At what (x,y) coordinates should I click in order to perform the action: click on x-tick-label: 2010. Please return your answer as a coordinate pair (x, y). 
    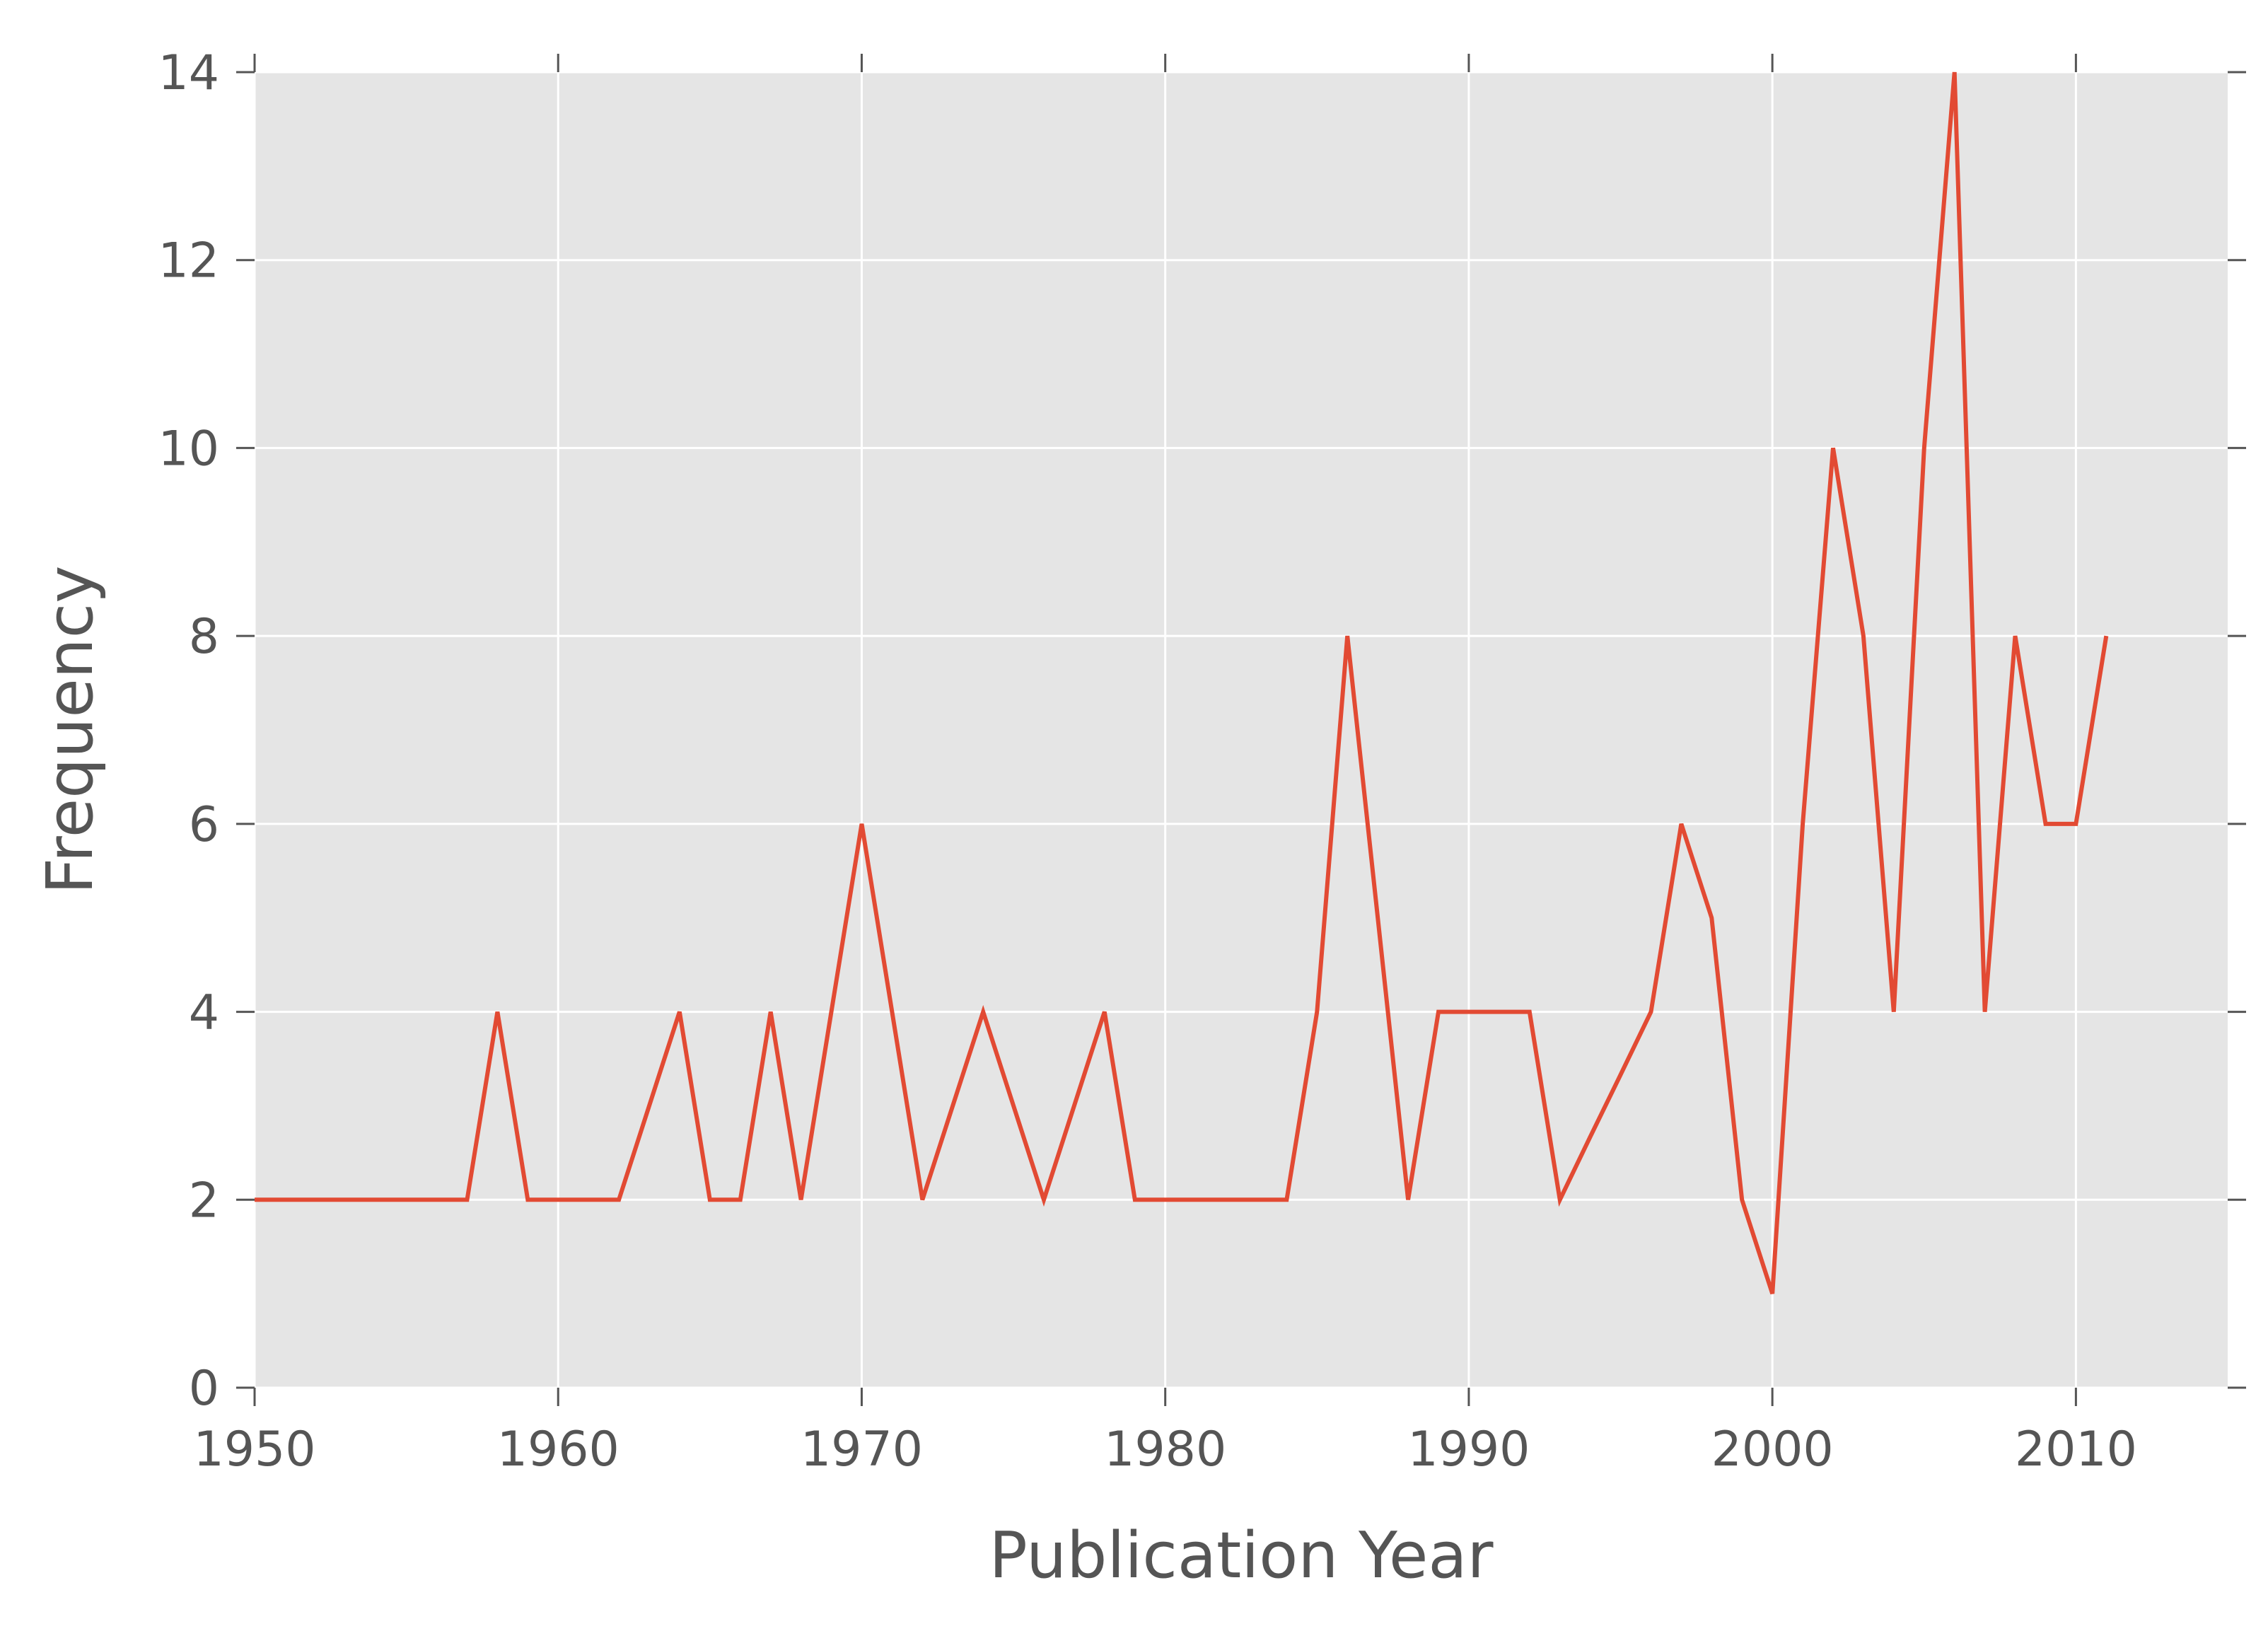
    Looking at the image, I should click on (2076, 1450).